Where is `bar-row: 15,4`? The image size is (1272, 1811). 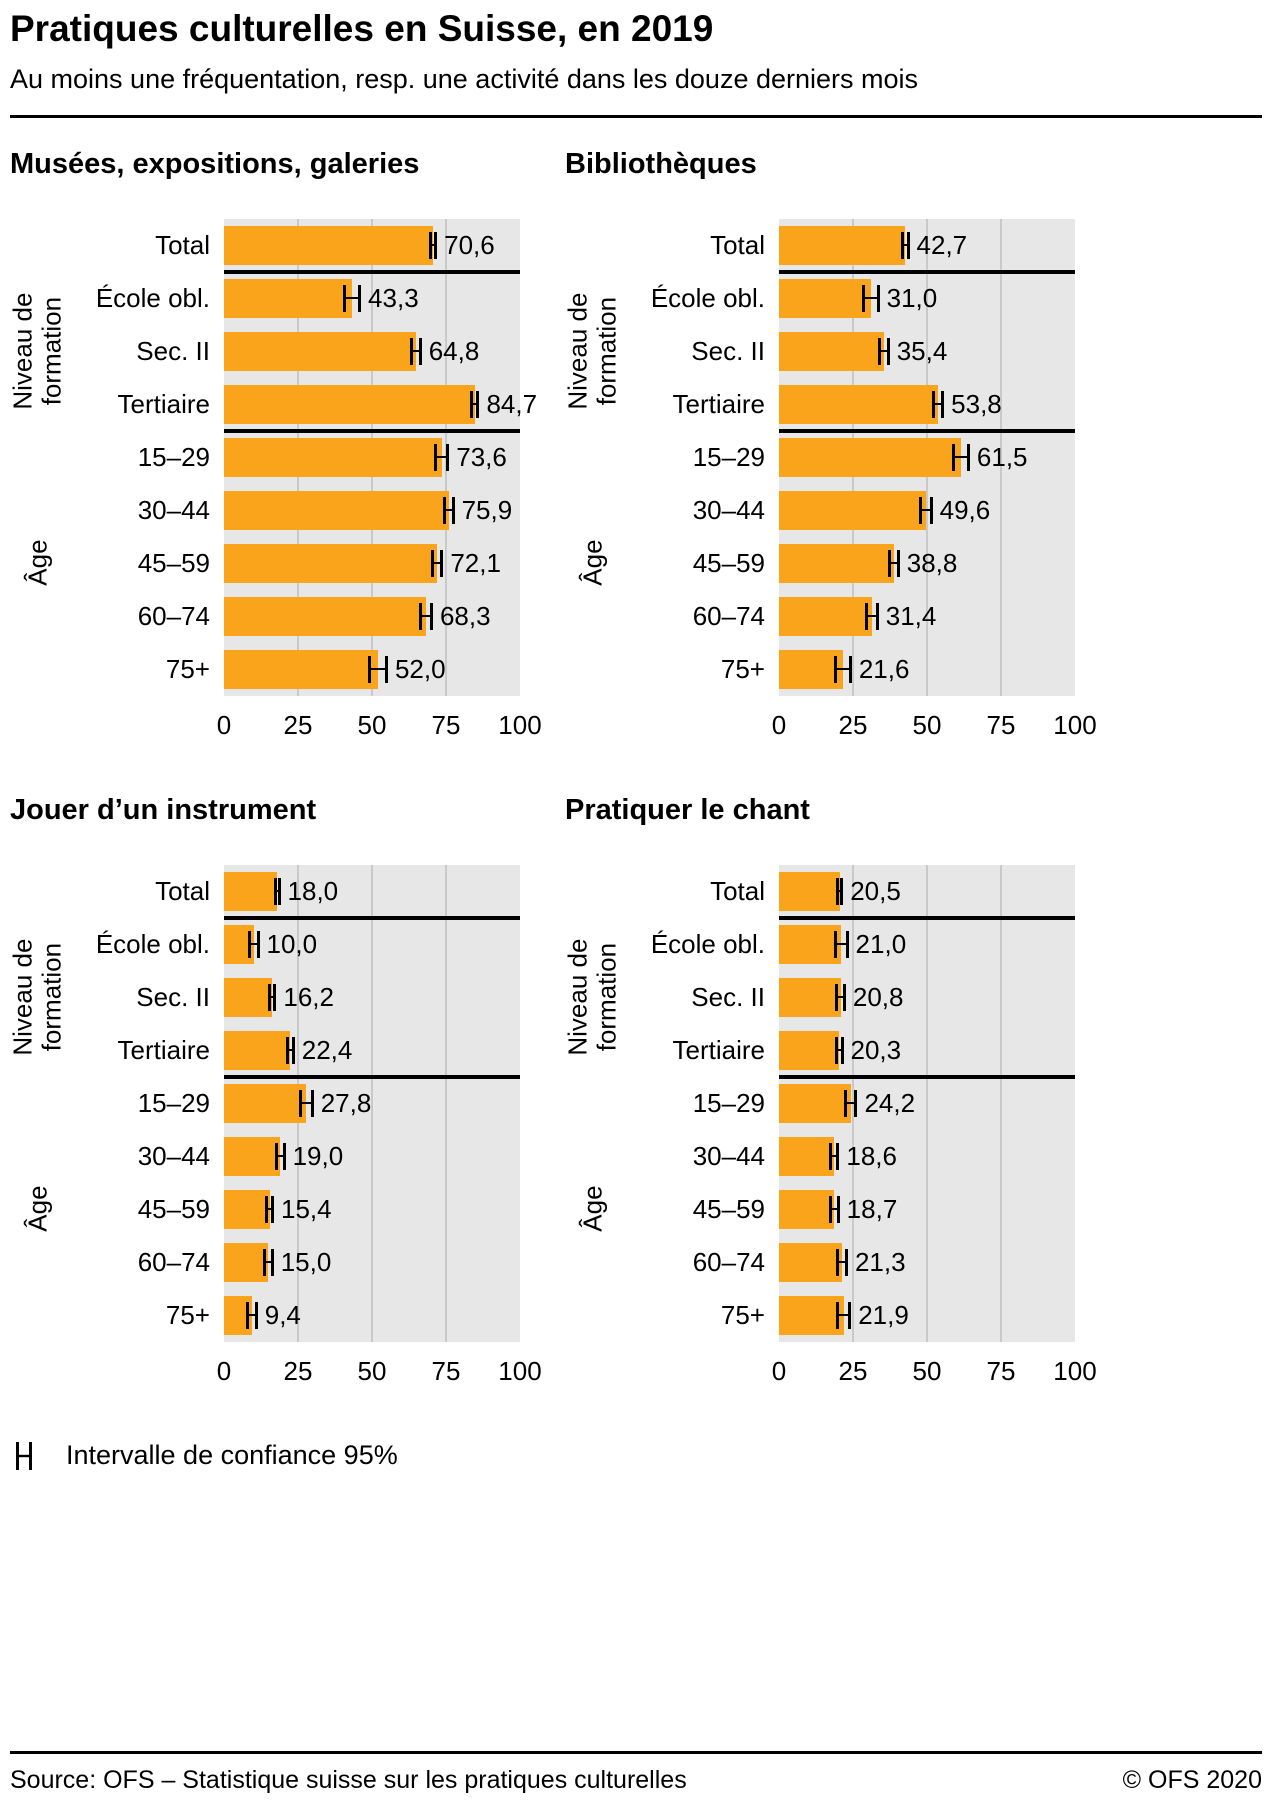 bar-row: 15,4 is located at coordinates (372, 1209).